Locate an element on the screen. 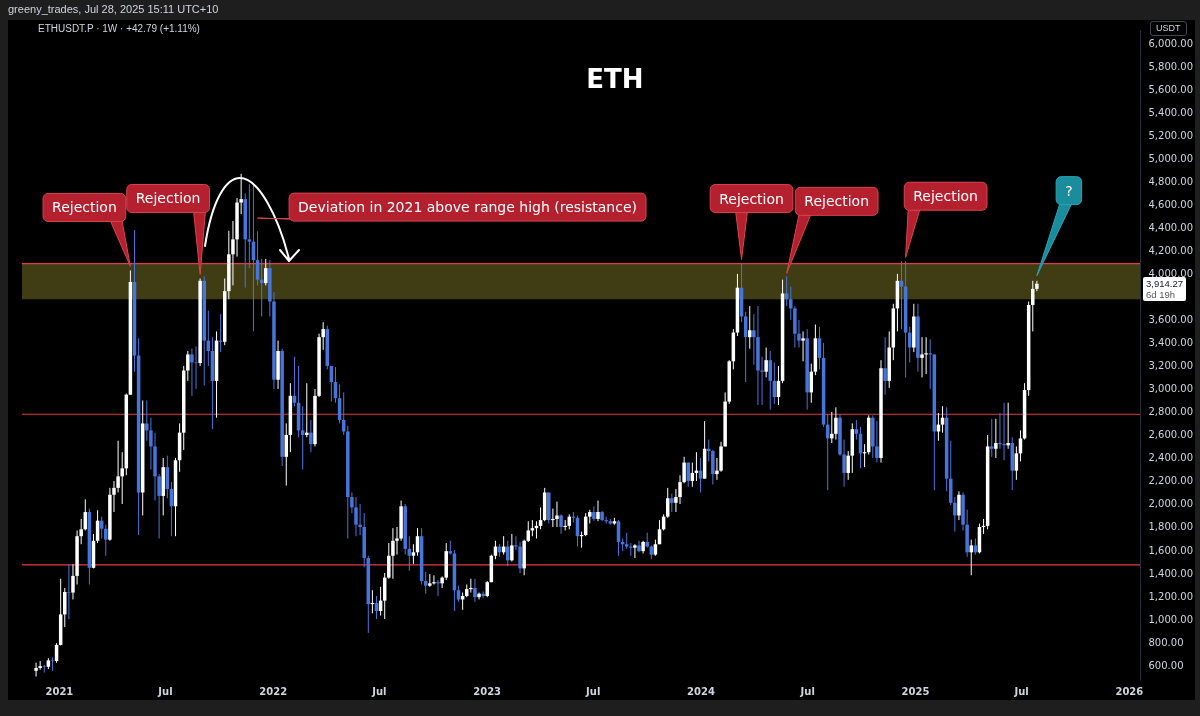 The image size is (1200, 716). y-tick-label: 1,200.00 is located at coordinates (1171, 596).